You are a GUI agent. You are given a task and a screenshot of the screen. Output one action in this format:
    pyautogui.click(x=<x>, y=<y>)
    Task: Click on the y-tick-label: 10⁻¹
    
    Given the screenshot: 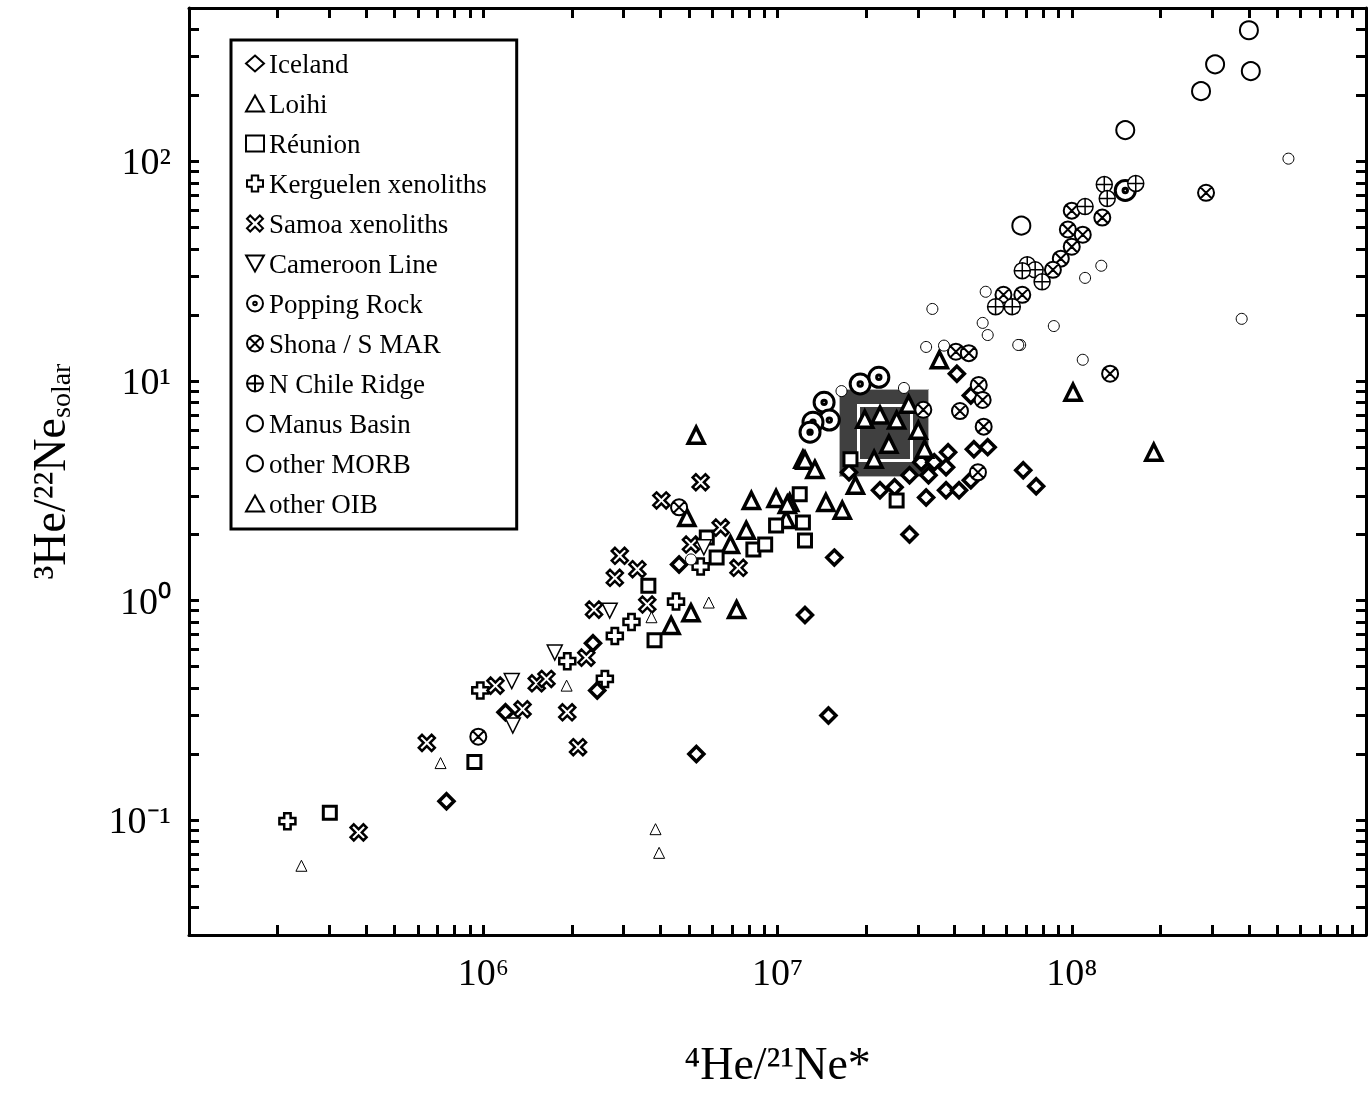 What is the action you would take?
    pyautogui.click(x=139, y=820)
    